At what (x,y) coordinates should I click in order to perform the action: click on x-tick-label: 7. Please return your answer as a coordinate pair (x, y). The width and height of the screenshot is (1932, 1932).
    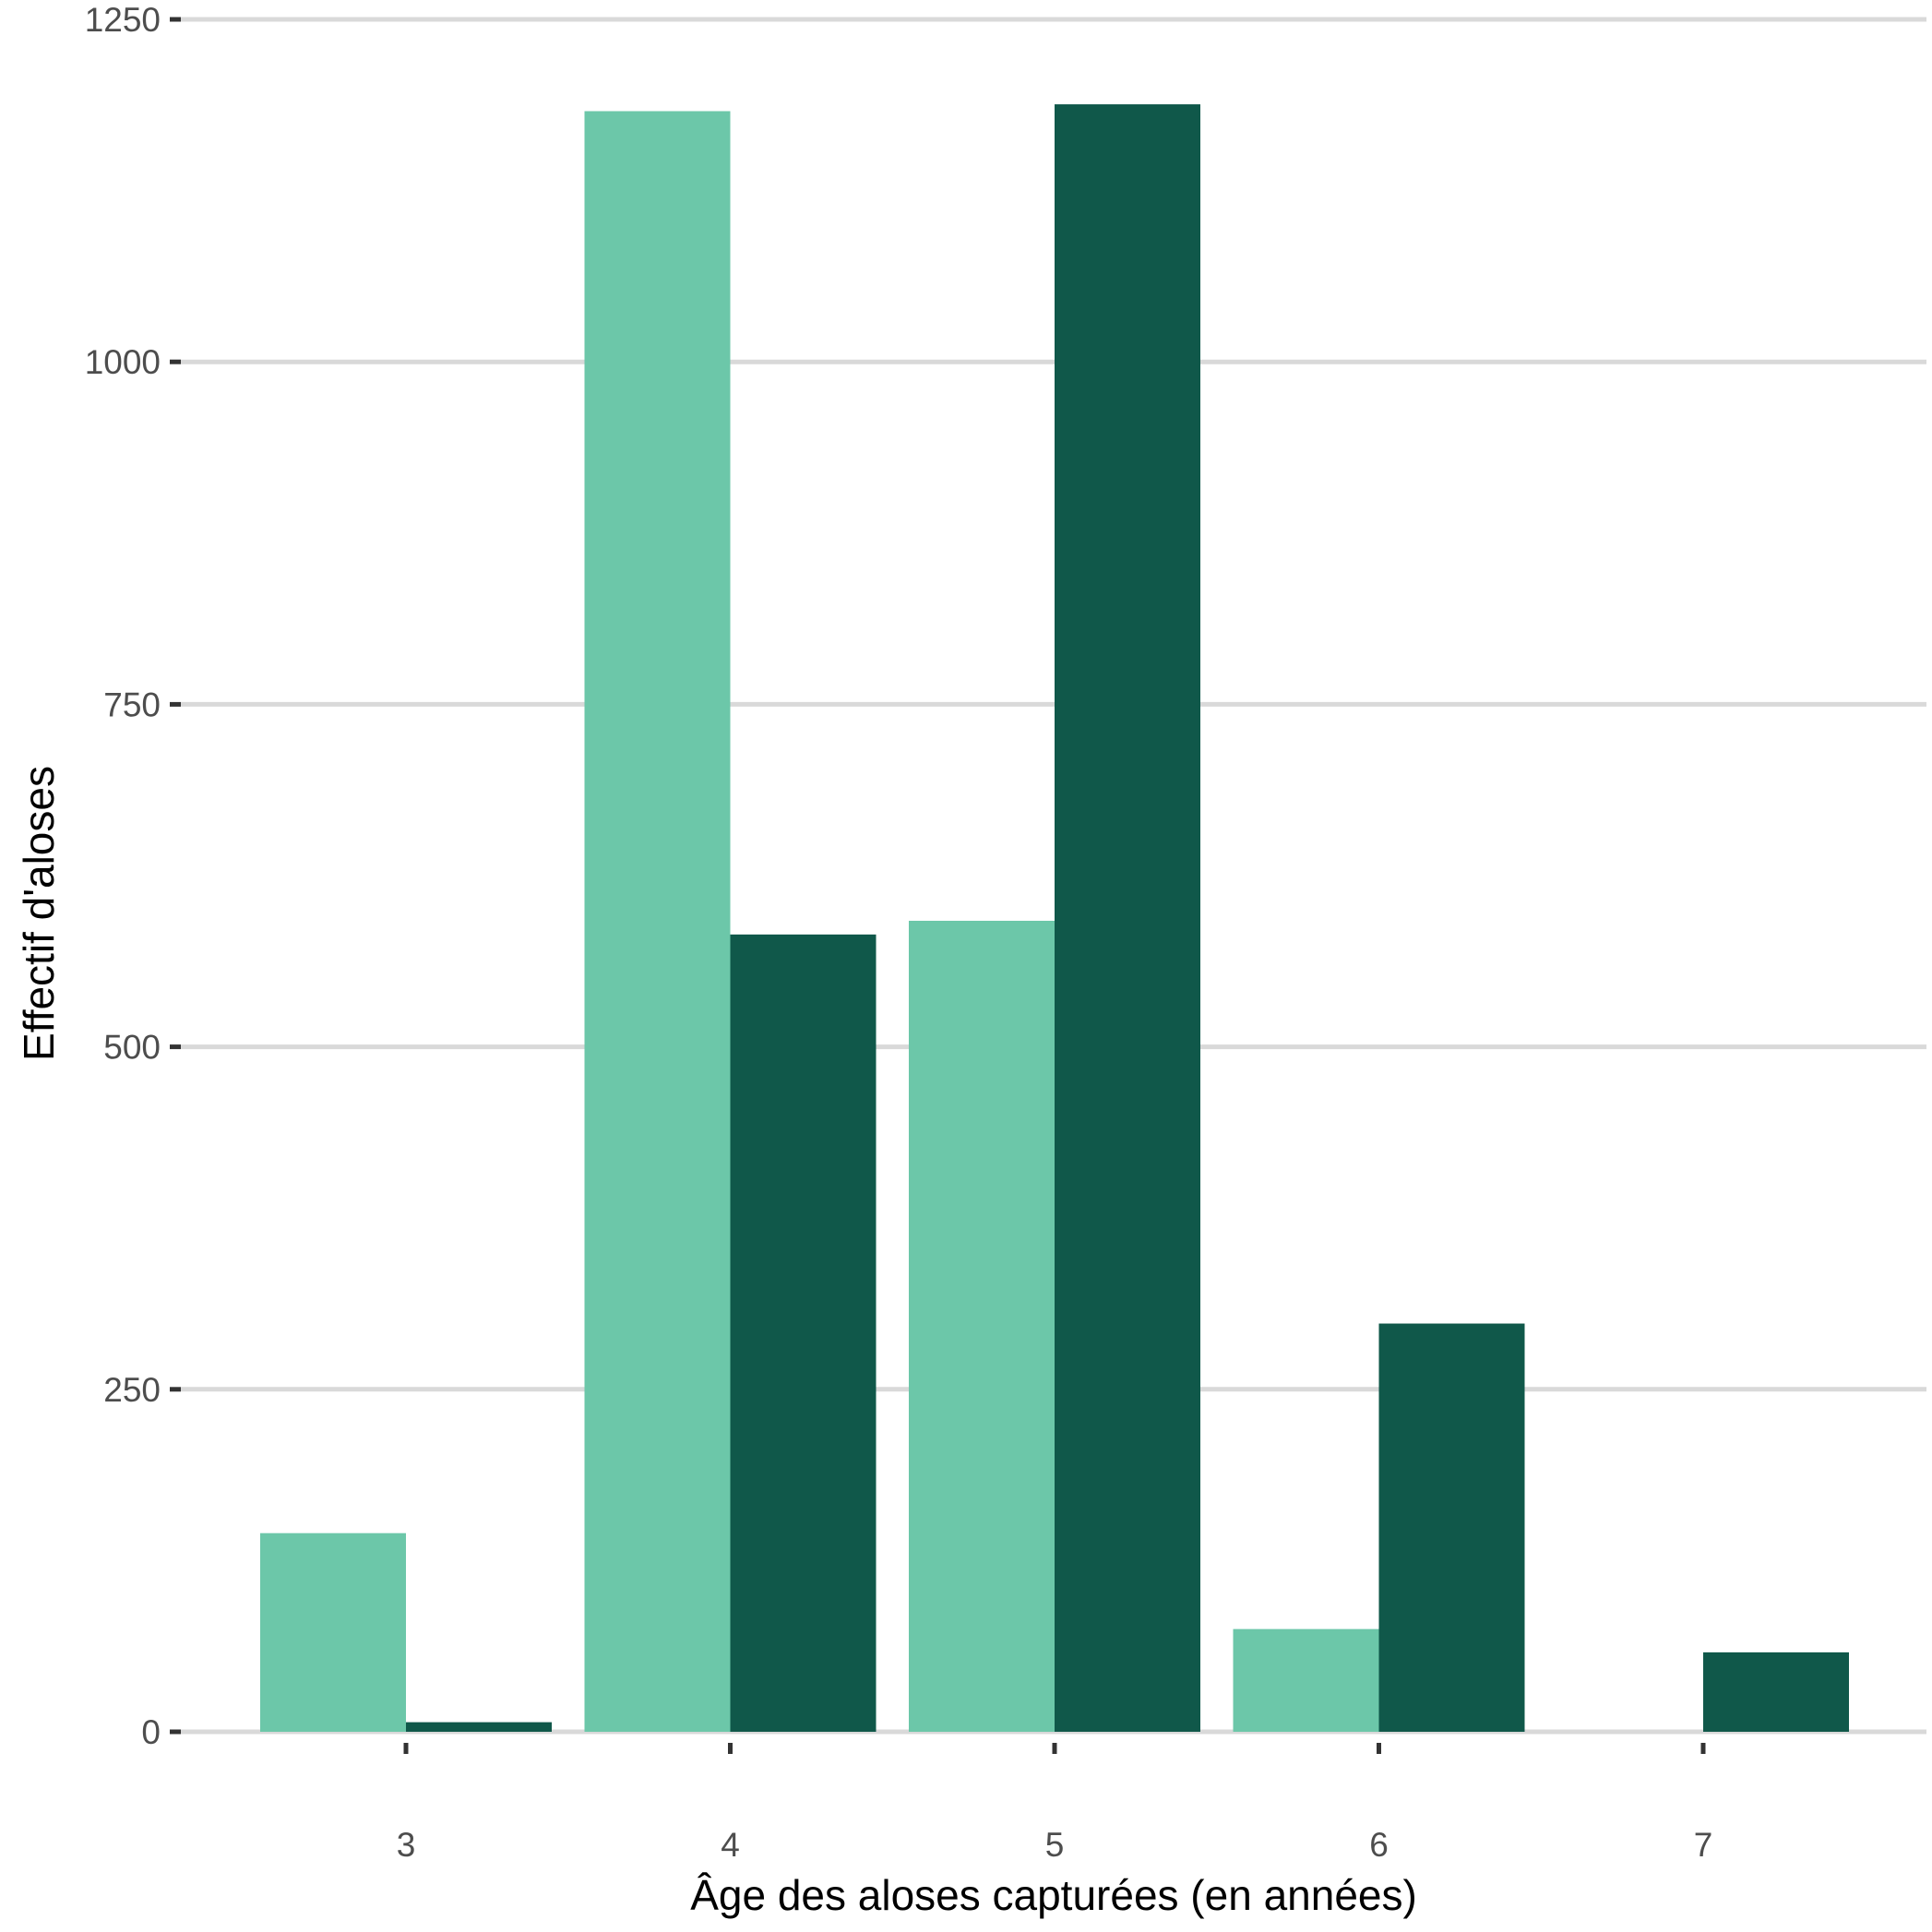
    Looking at the image, I should click on (1703, 1845).